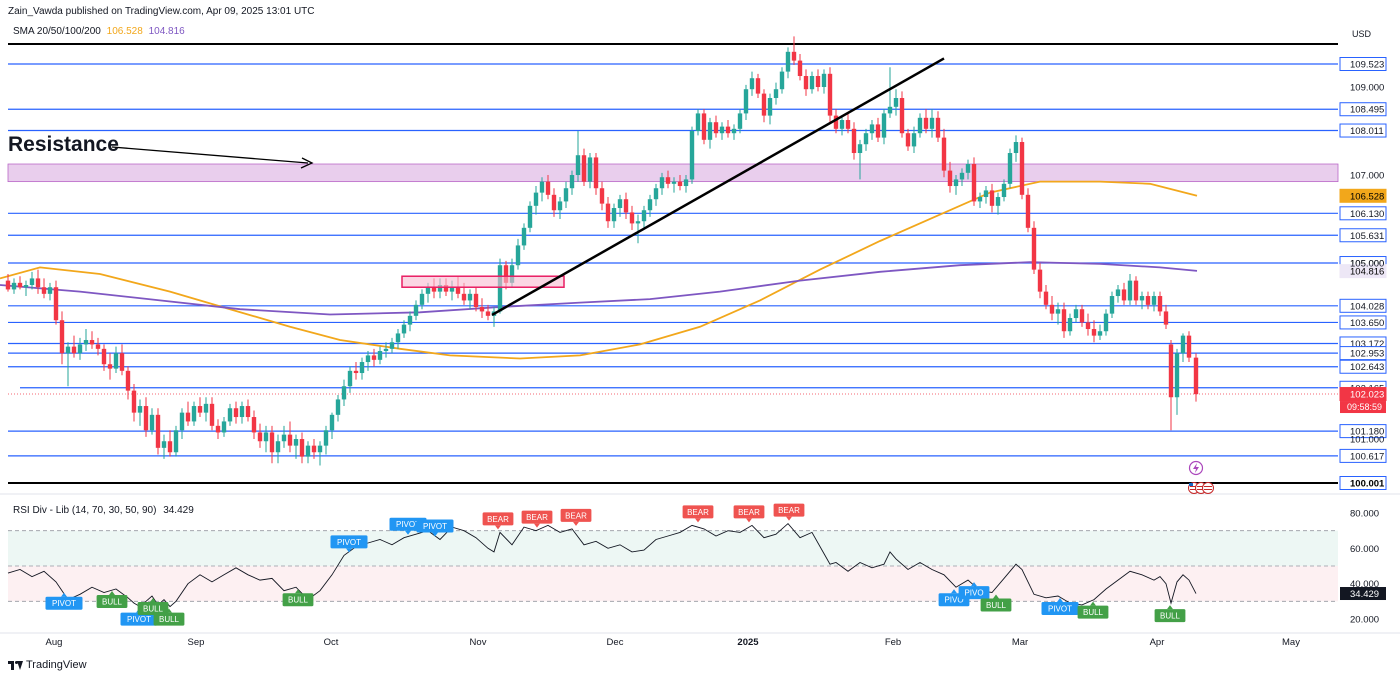 The width and height of the screenshot is (1400, 679). Describe the element at coordinates (1201, 477) in the screenshot. I see `event-icons` at that location.